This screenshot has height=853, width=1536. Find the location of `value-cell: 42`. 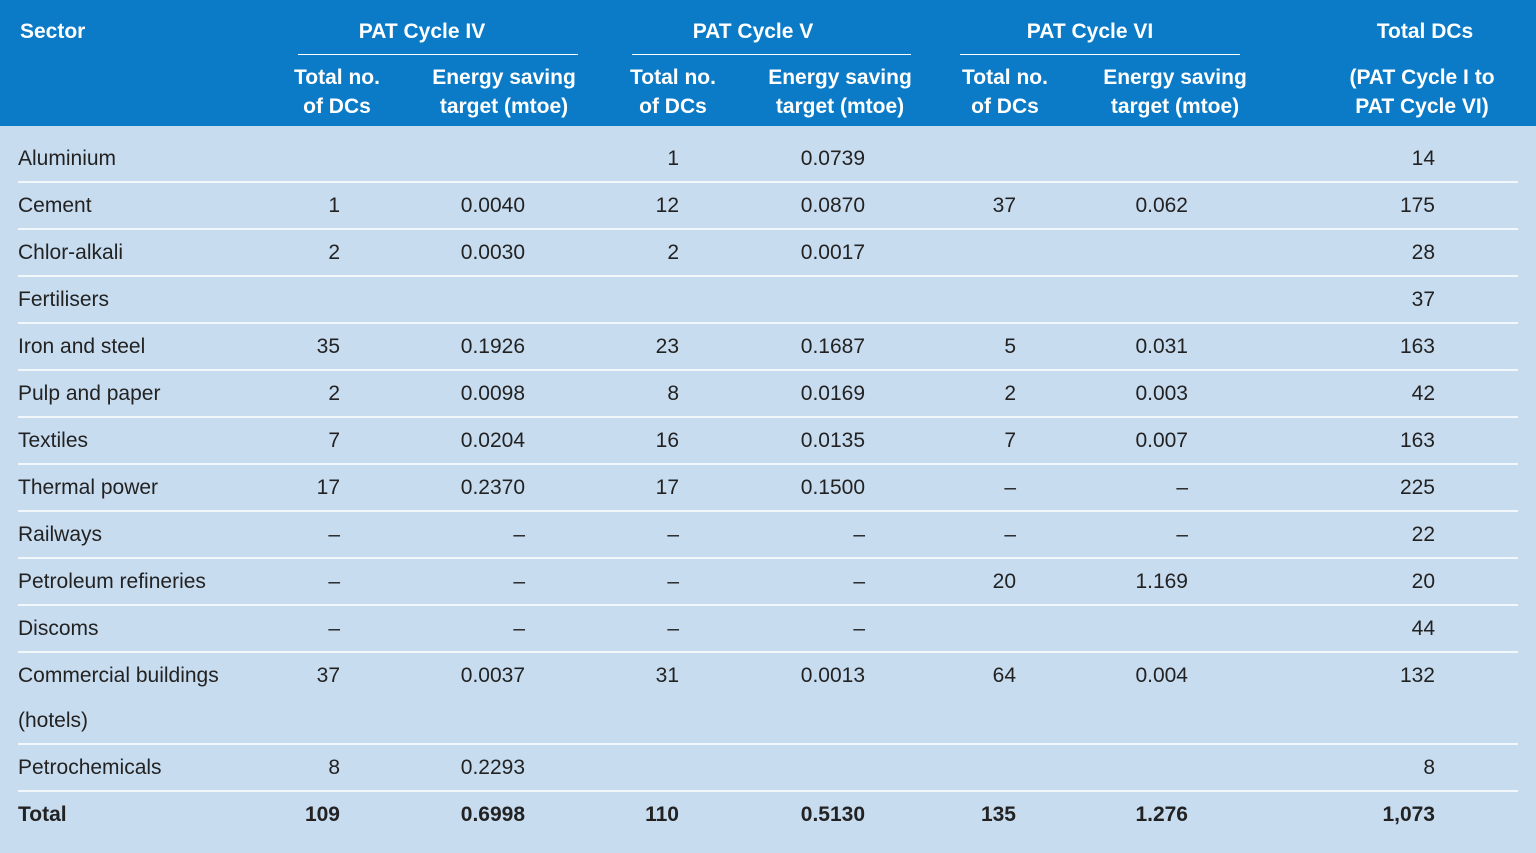

value-cell: 42 is located at coordinates (1355, 394).